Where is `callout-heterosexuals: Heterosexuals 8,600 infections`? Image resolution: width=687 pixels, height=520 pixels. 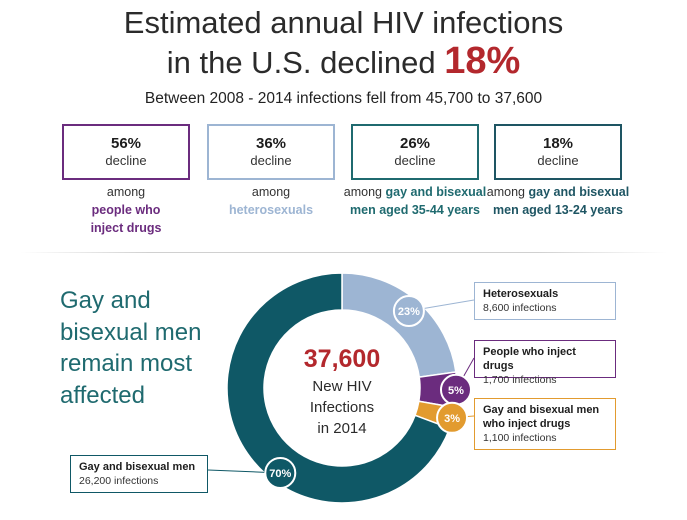
callout-heterosexuals: Heterosexuals 8,600 infections is located at coordinates (545, 301).